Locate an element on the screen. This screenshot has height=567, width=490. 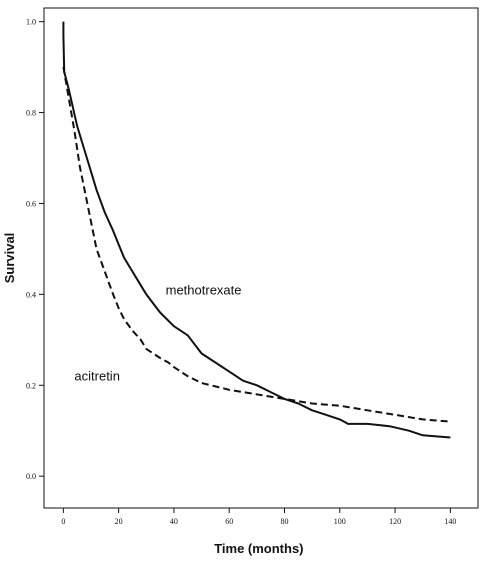
x-tick-label: 20 is located at coordinates (119, 521).